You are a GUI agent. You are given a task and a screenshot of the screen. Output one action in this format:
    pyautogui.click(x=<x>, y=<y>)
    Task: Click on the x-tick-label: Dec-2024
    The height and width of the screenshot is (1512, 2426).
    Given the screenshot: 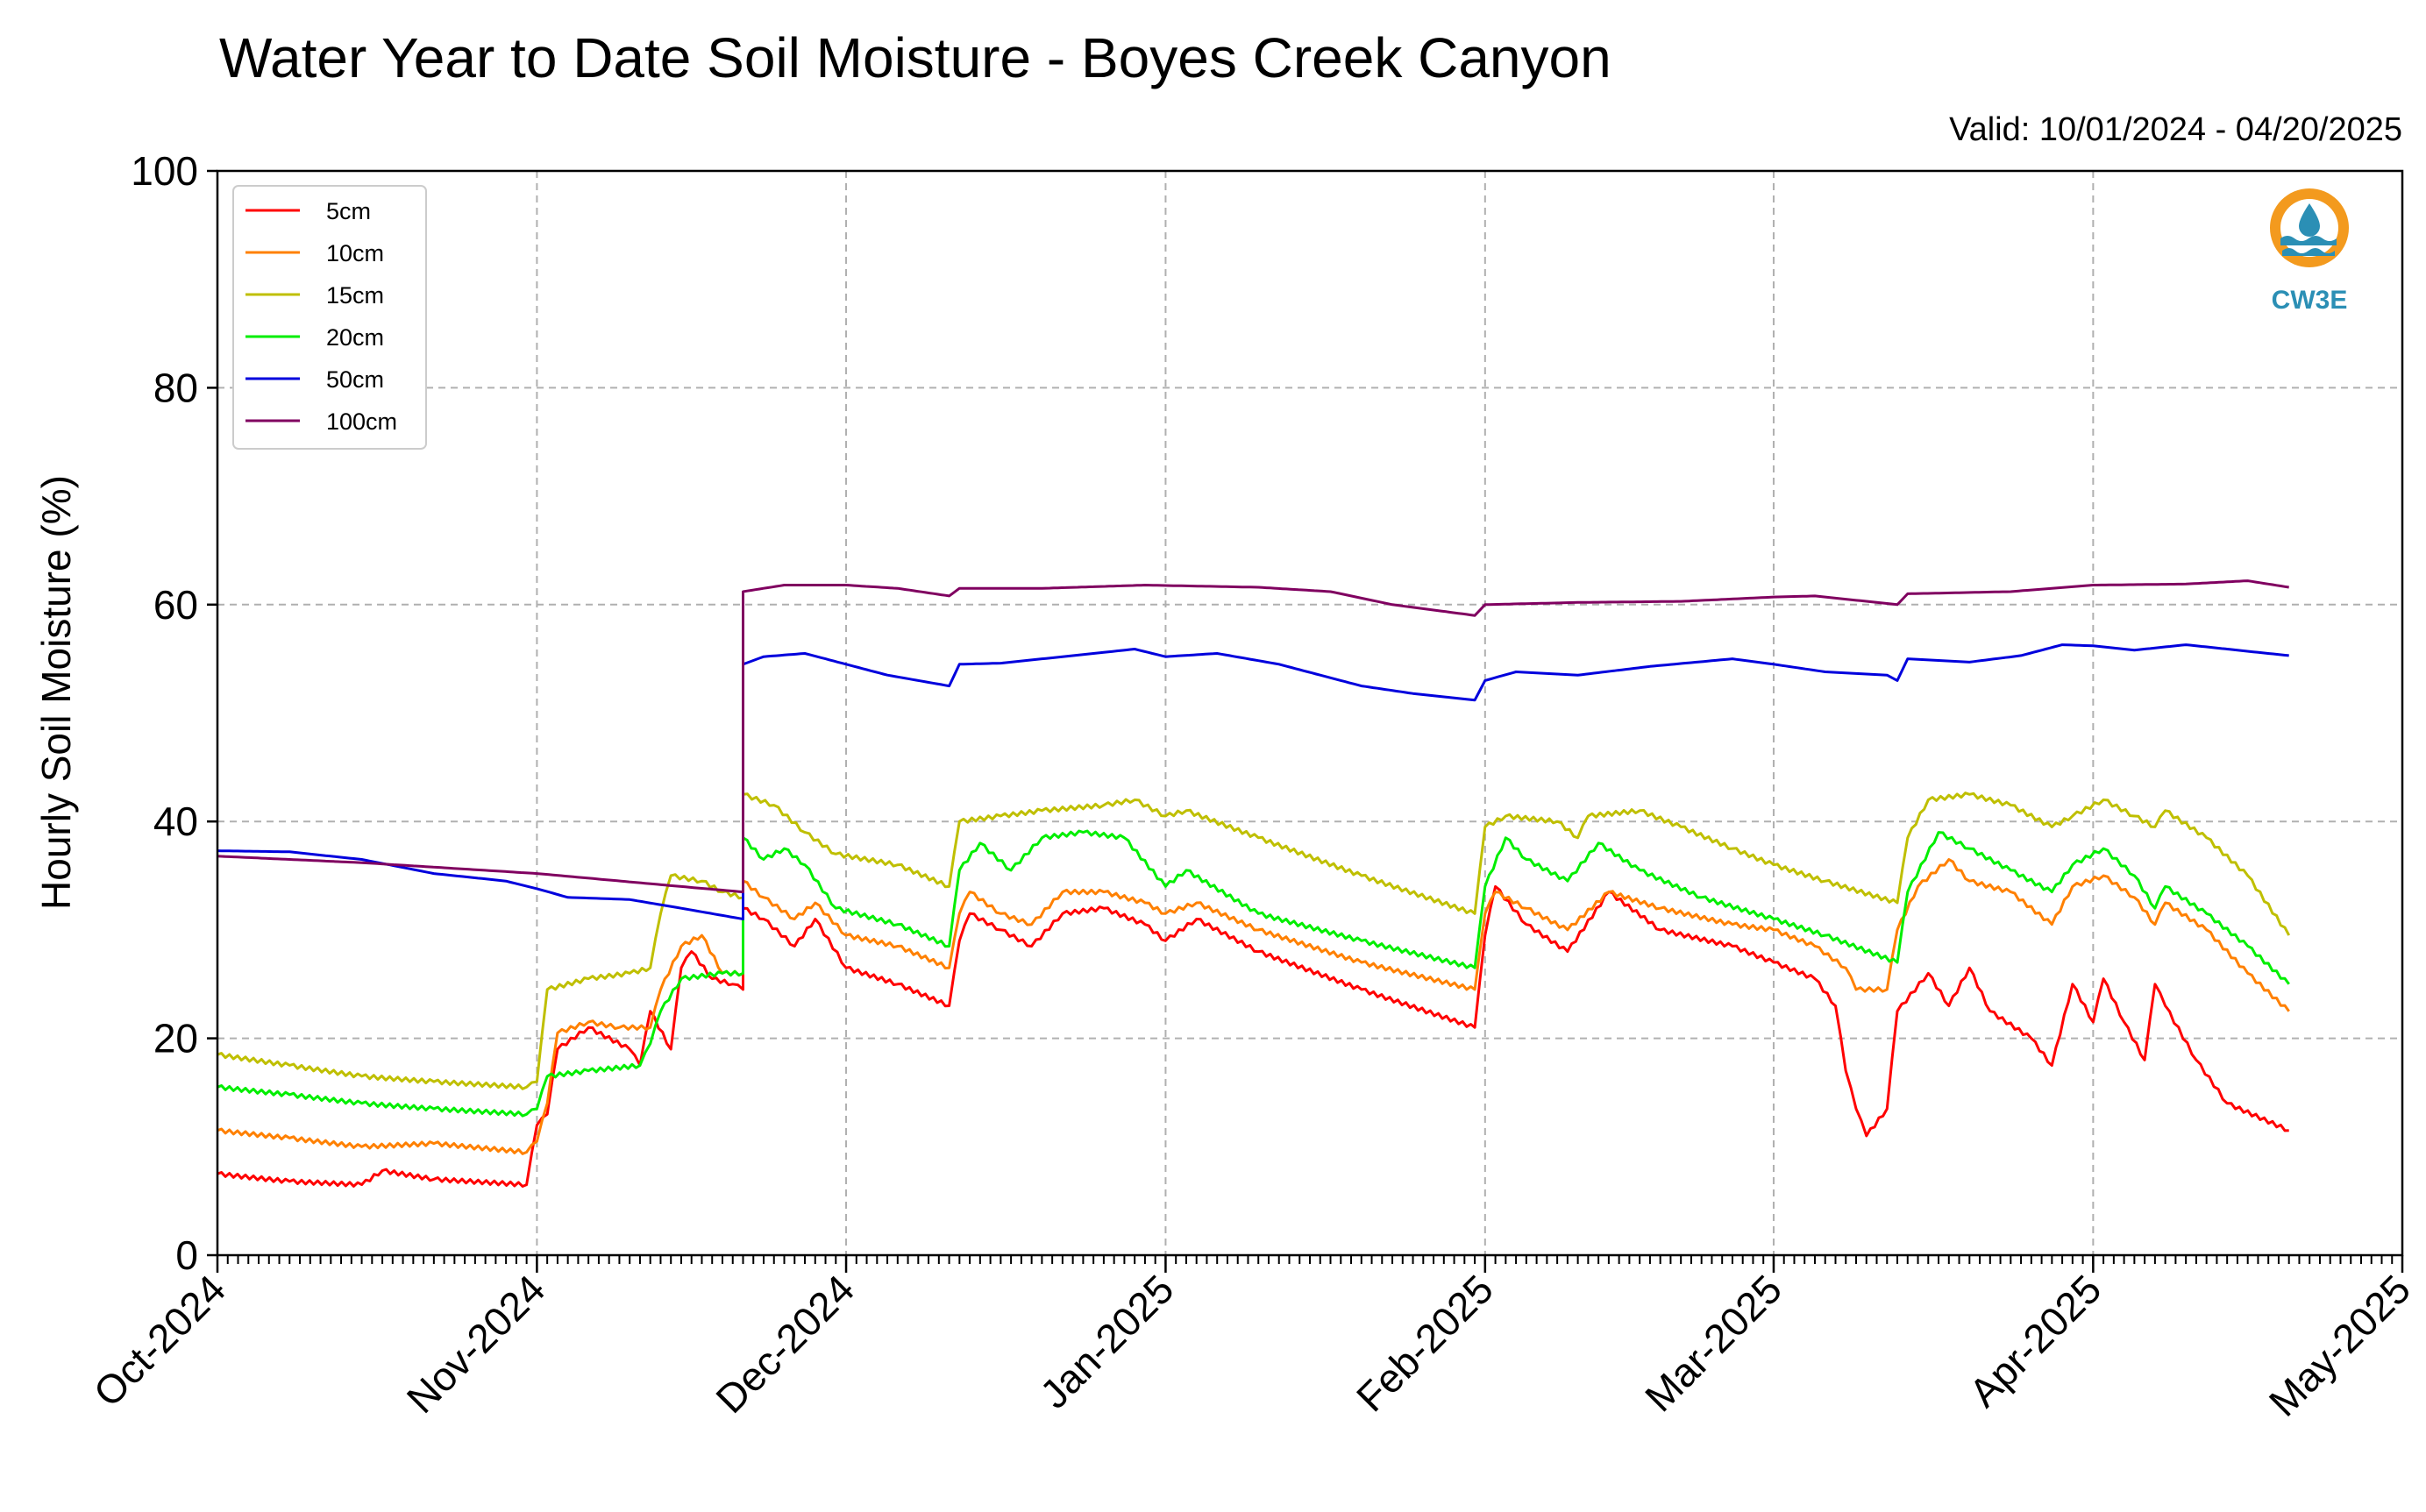 What is the action you would take?
    pyautogui.click(x=785, y=1344)
    